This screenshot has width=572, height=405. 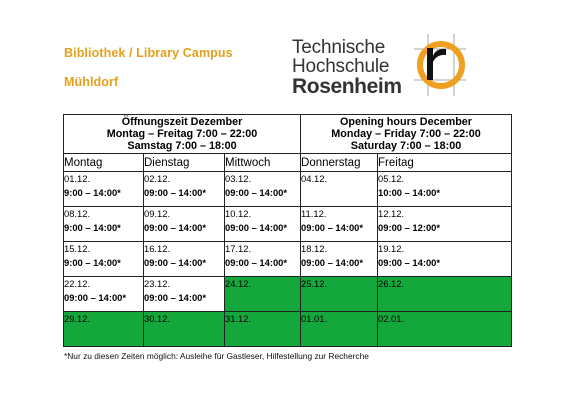 I want to click on closed-day-cell: 31.12., so click(x=262, y=329).